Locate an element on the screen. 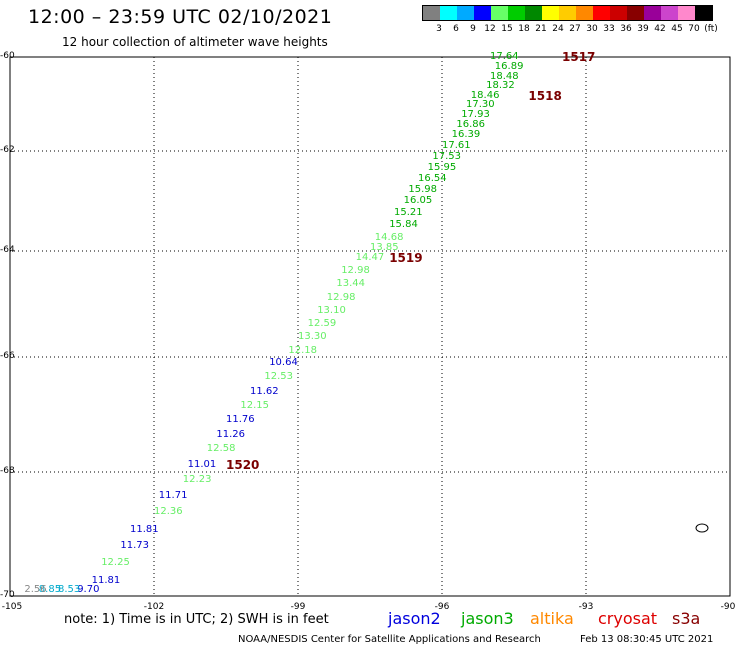  pass-number: 1519 is located at coordinates (406, 257).